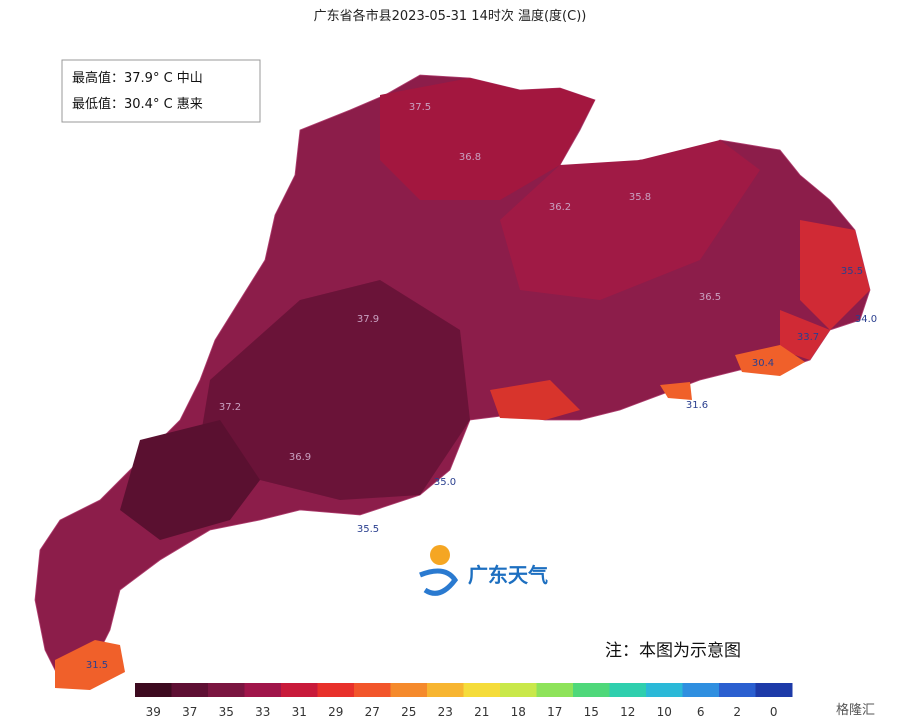 The image size is (900, 726). Describe the element at coordinates (439, 582) in the screenshot. I see `logo-swirl` at that location.